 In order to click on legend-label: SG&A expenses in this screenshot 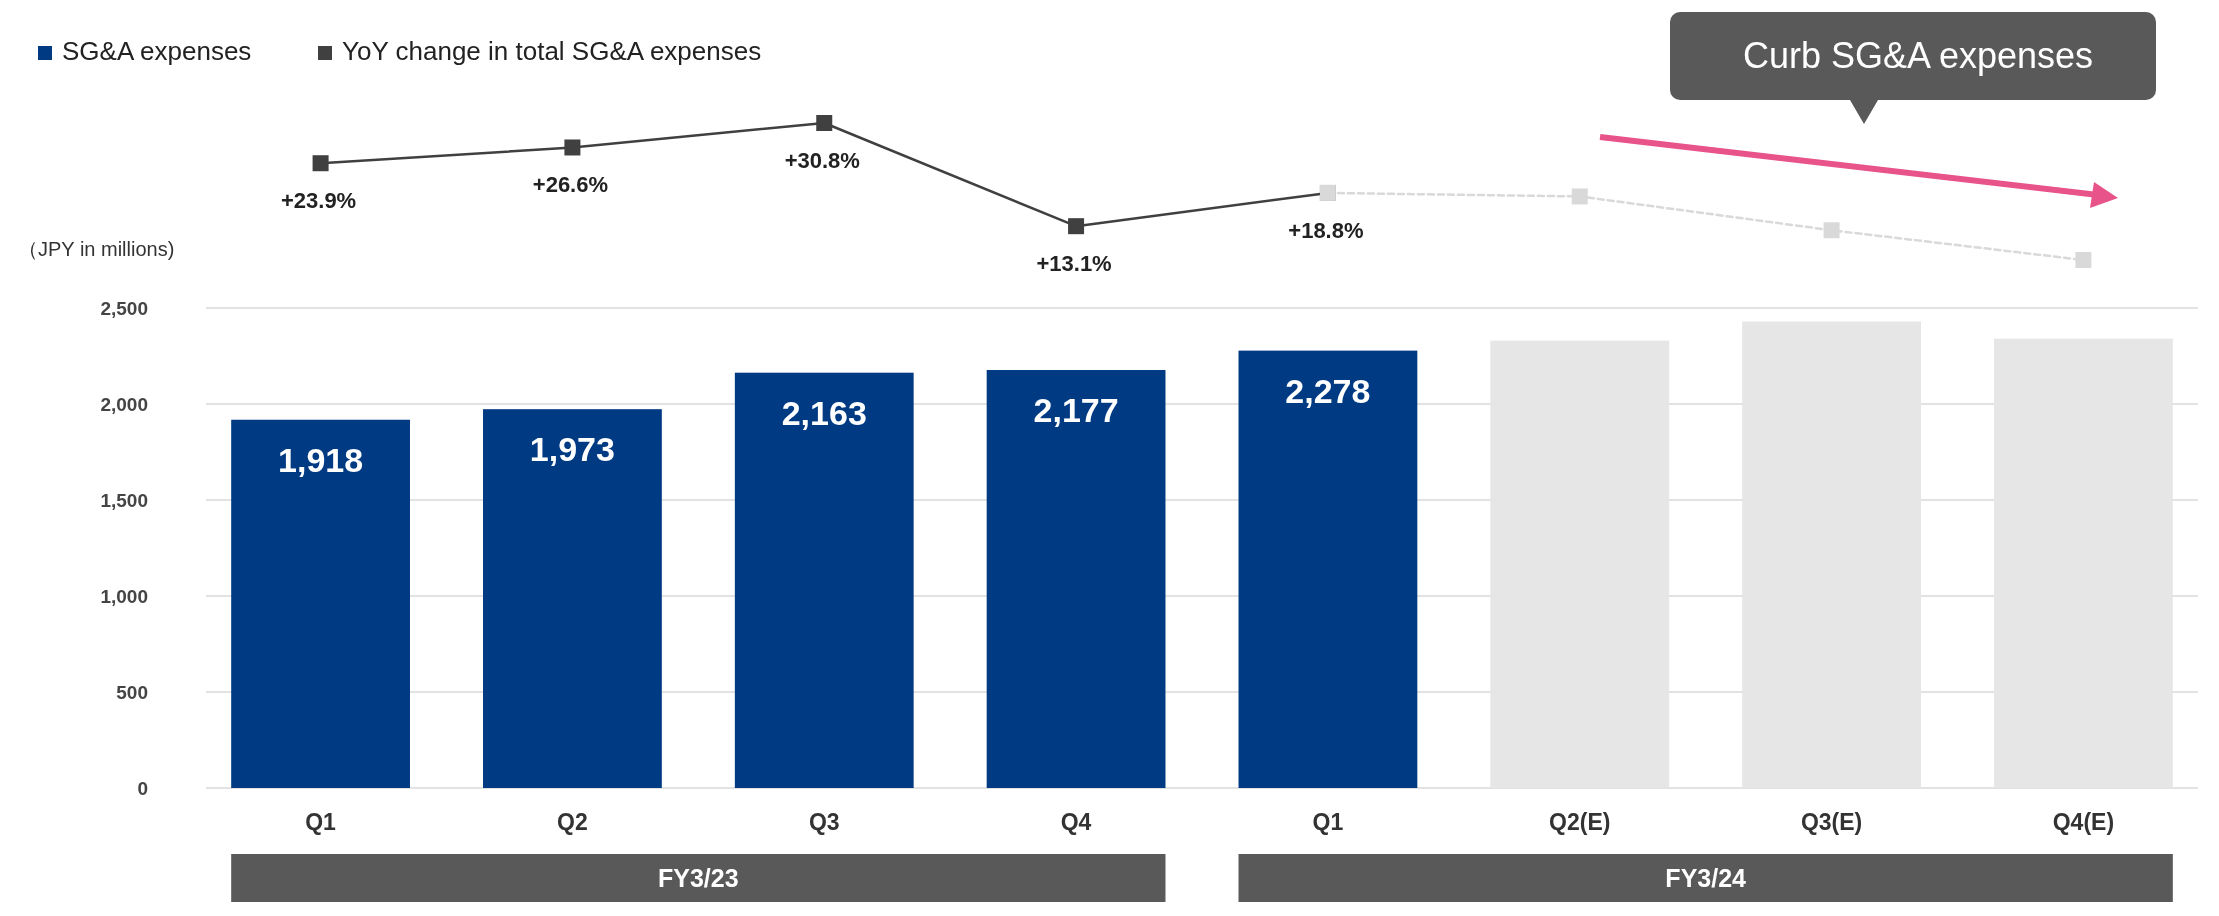, I will do `click(157, 51)`.